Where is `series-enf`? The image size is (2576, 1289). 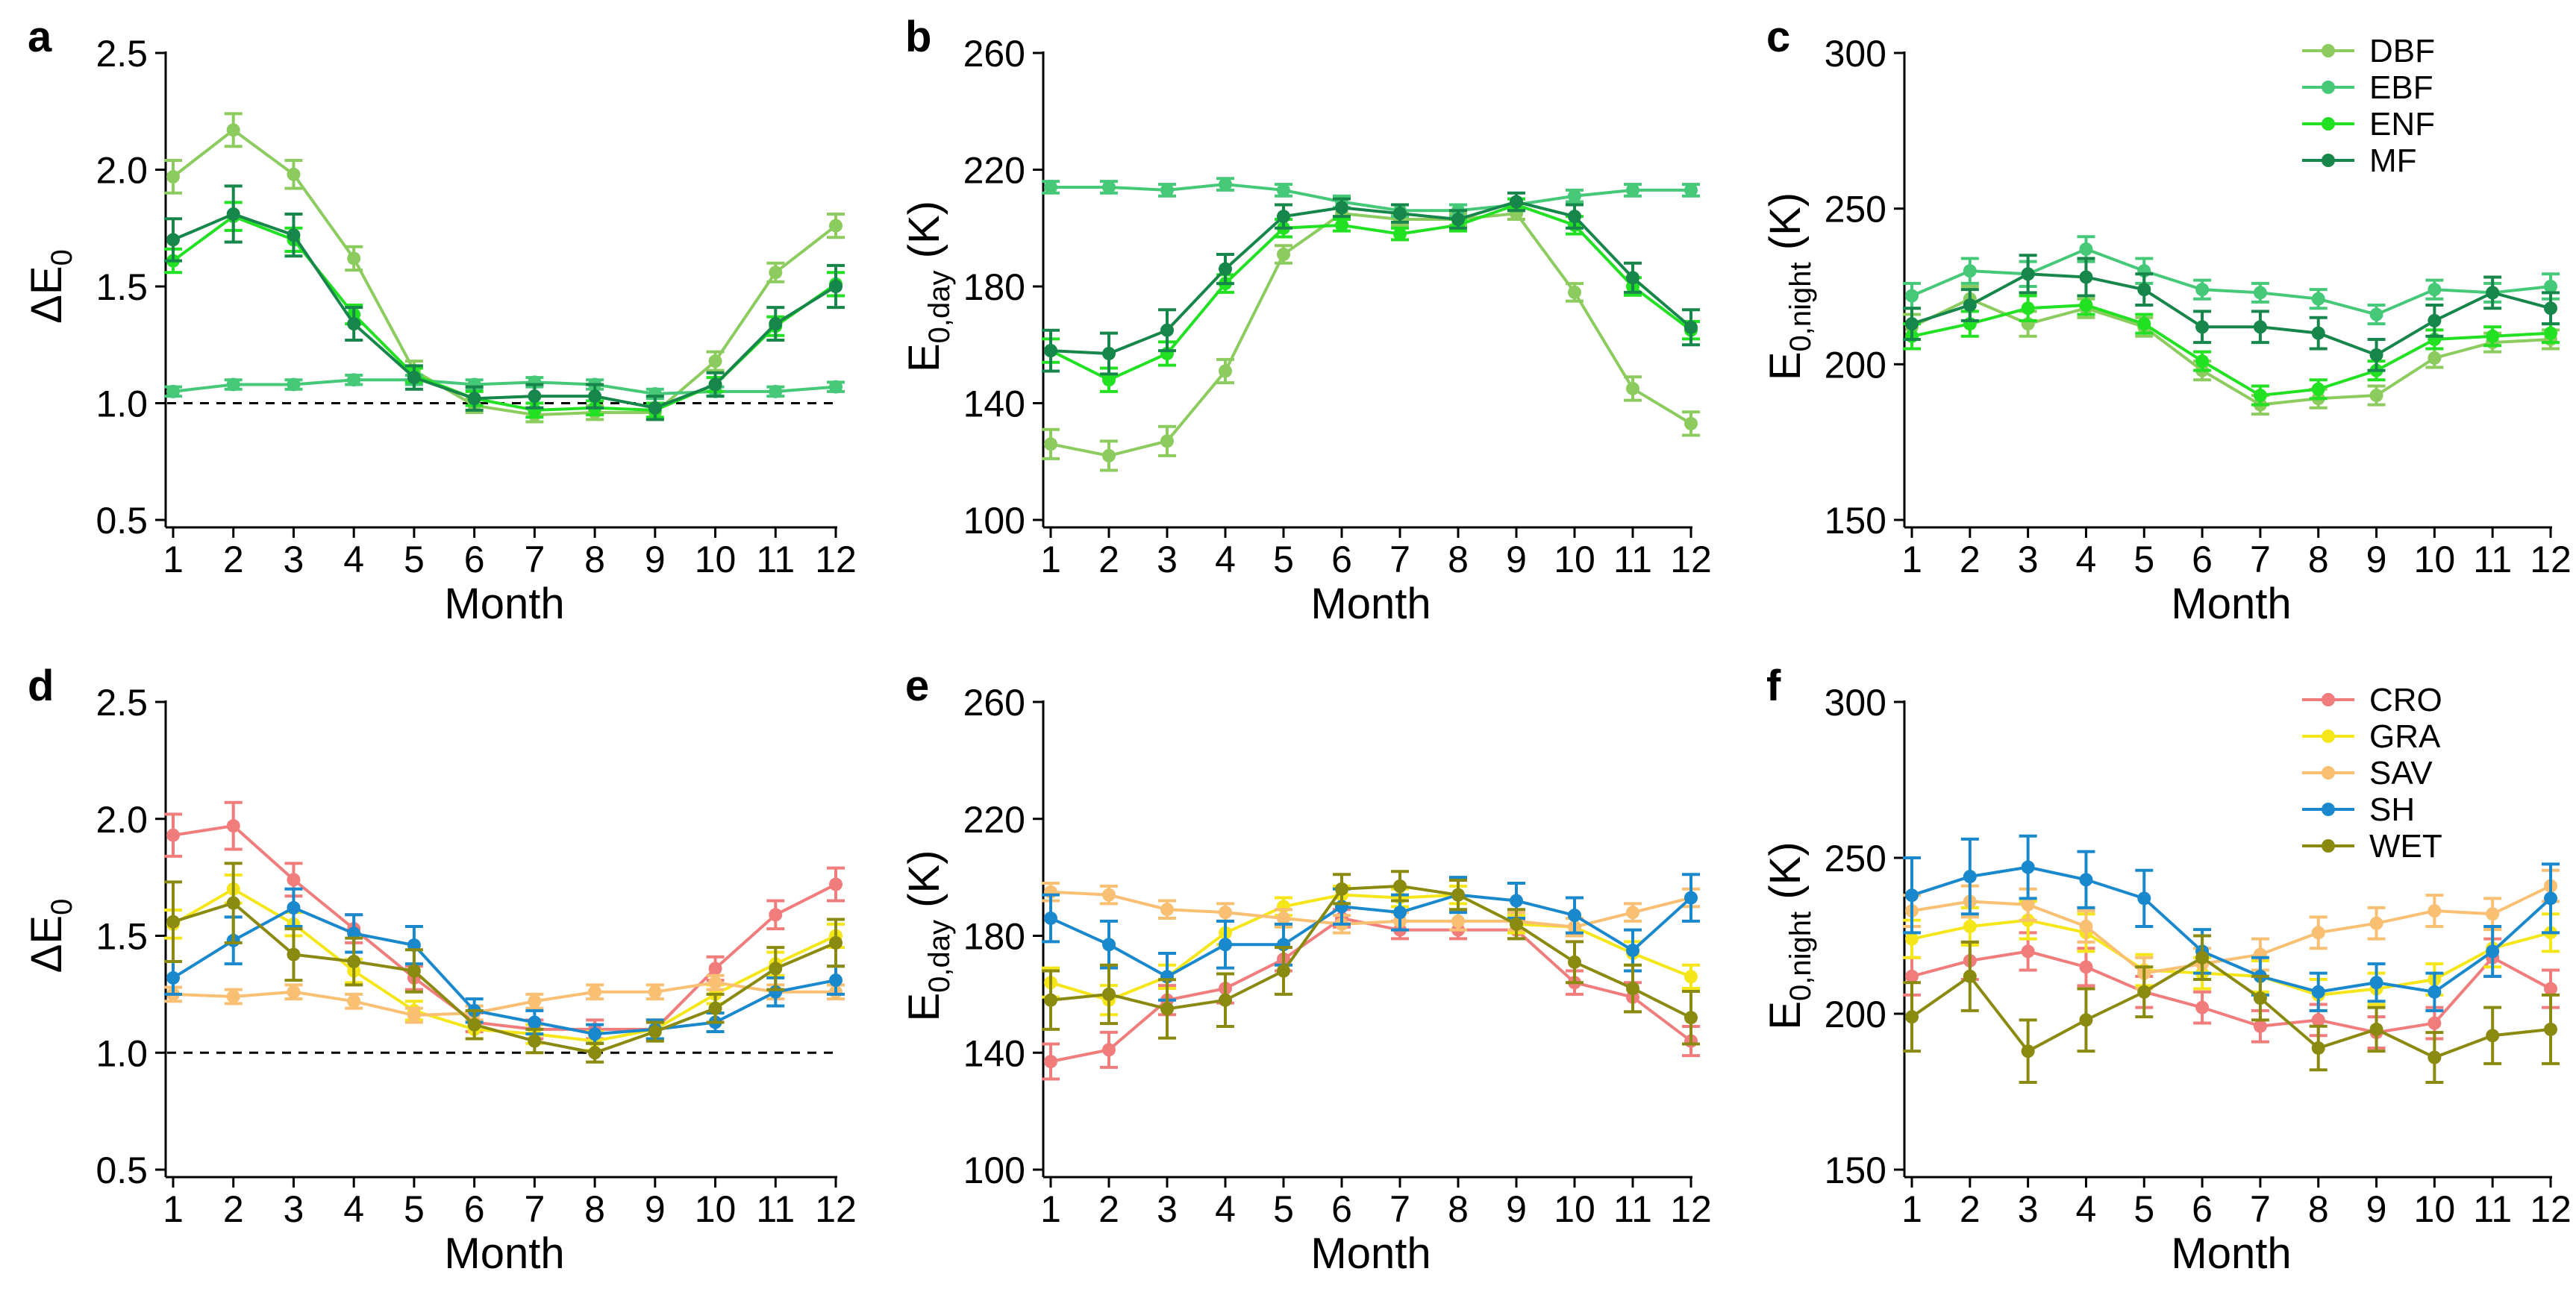 series-enf is located at coordinates (2231, 350).